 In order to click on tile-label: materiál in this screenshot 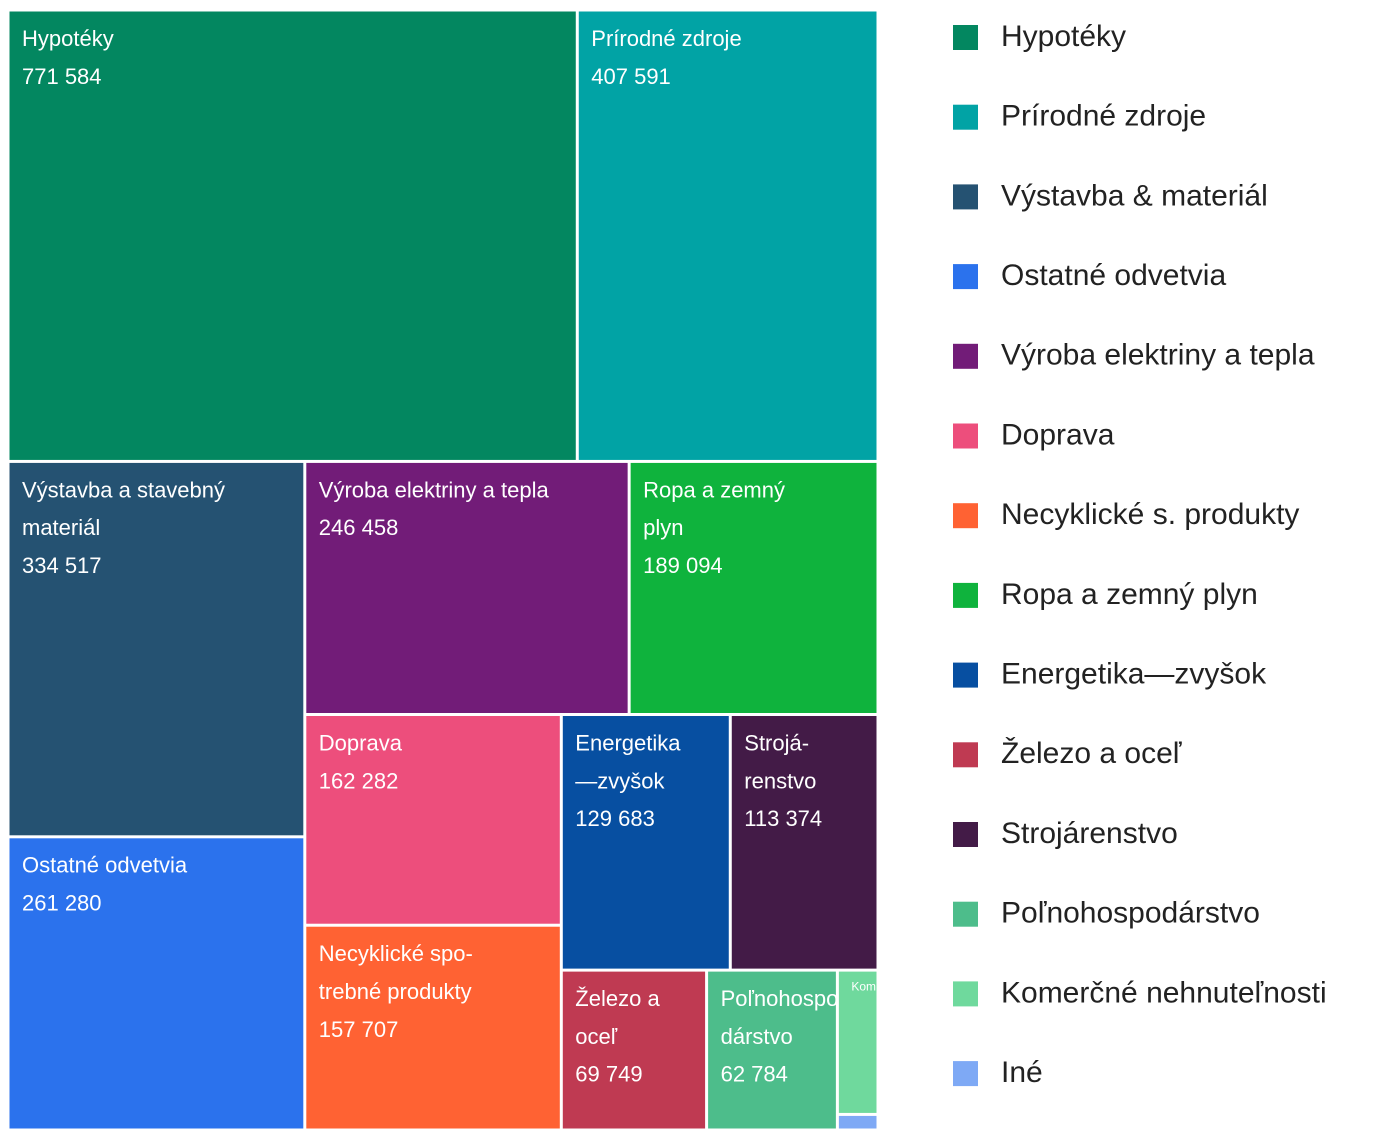, I will do `click(61, 527)`.